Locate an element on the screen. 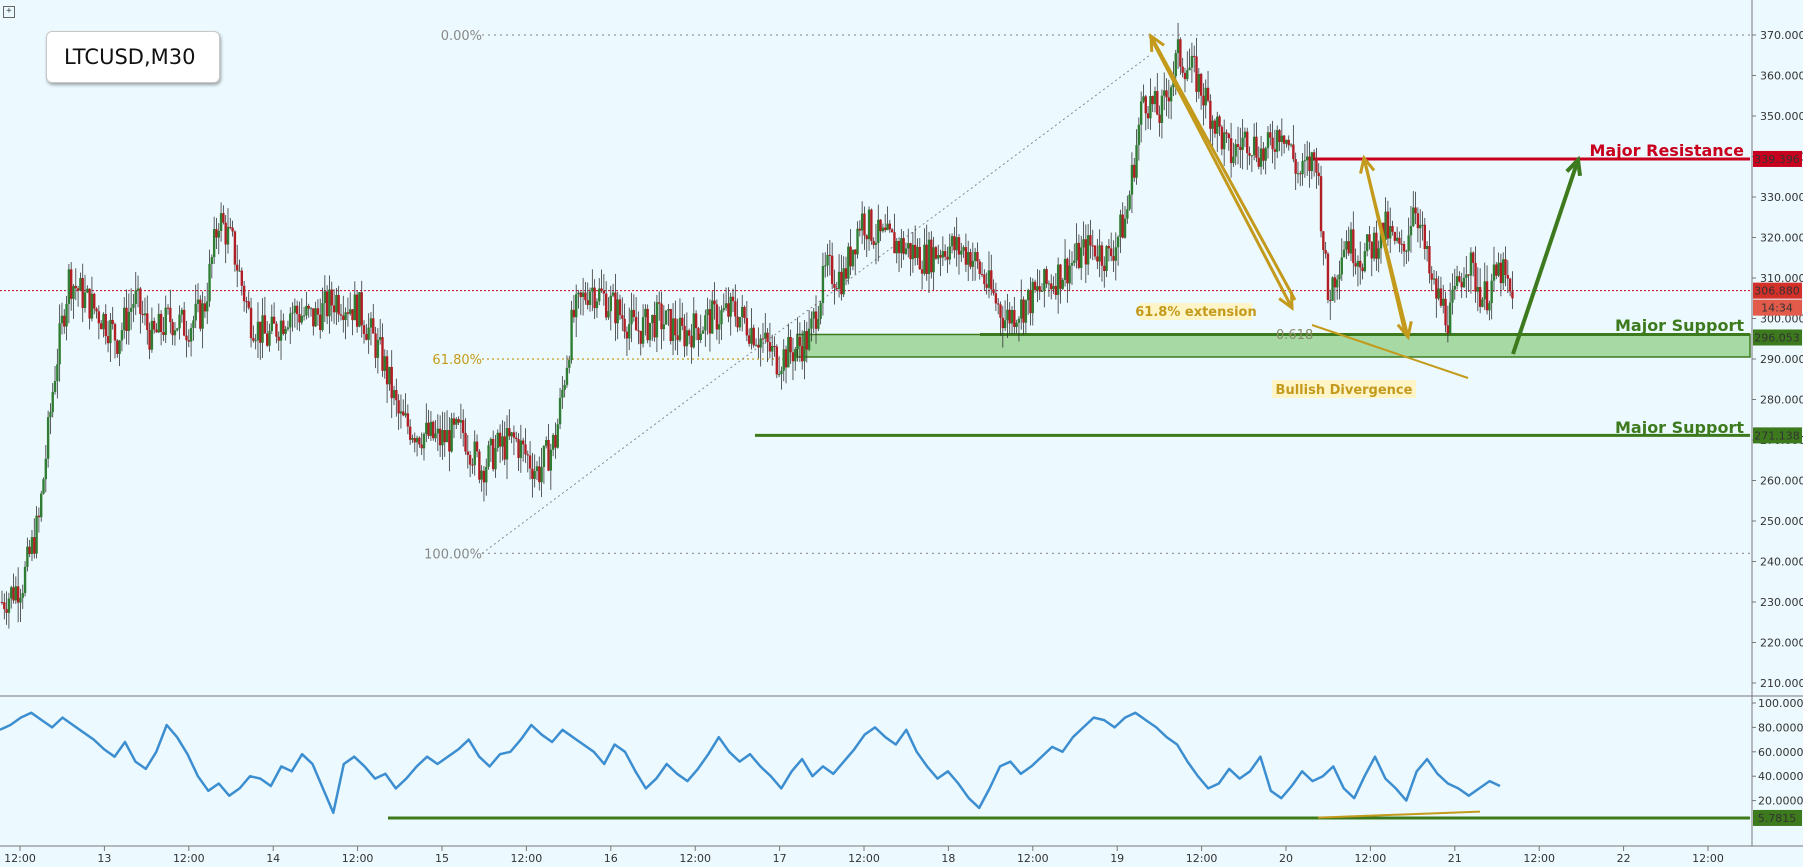  time-tick-label: 21 is located at coordinates (1455, 858).